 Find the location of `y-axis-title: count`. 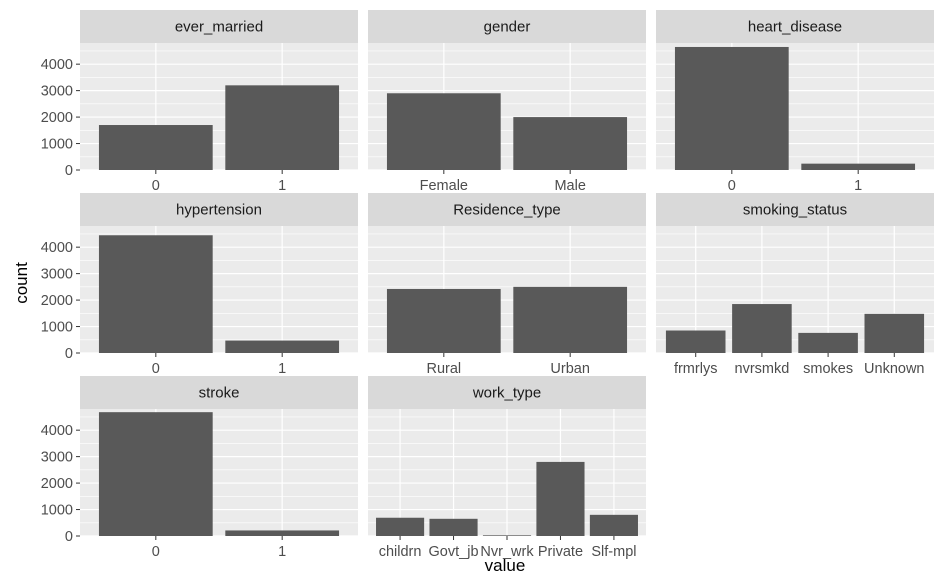

y-axis-title: count is located at coordinates (21, 283).